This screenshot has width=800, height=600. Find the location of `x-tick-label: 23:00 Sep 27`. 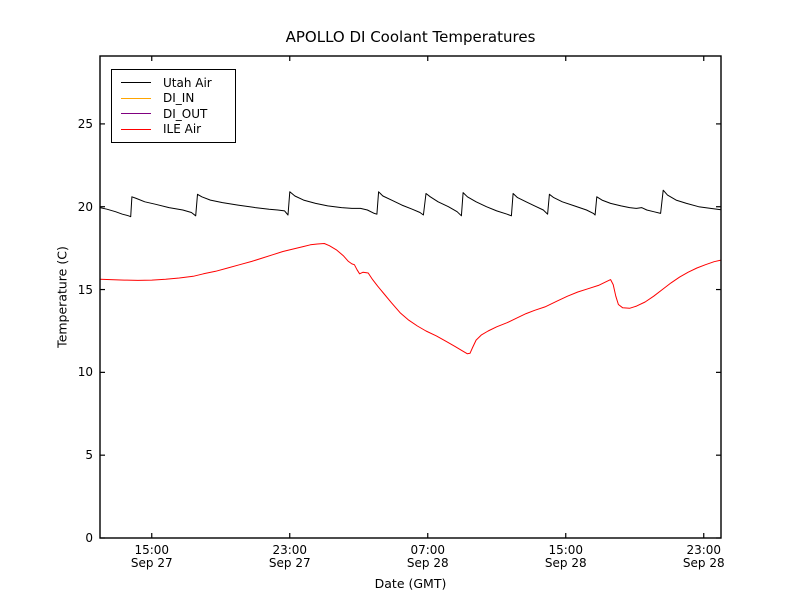

x-tick-label: 23:00 Sep 27 is located at coordinates (290, 557).